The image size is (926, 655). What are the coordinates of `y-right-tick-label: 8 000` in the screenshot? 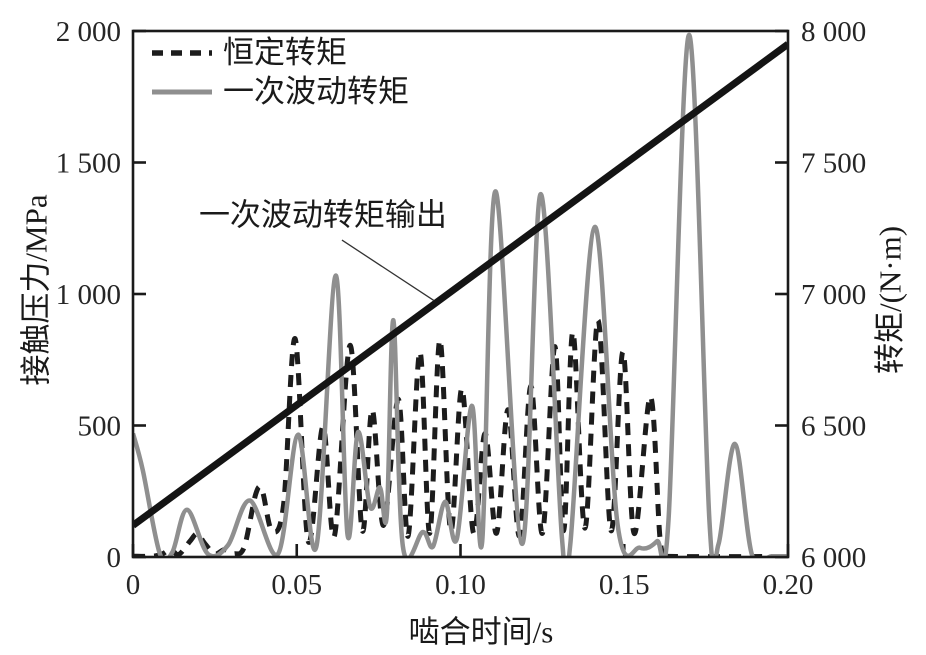 It's located at (833, 32).